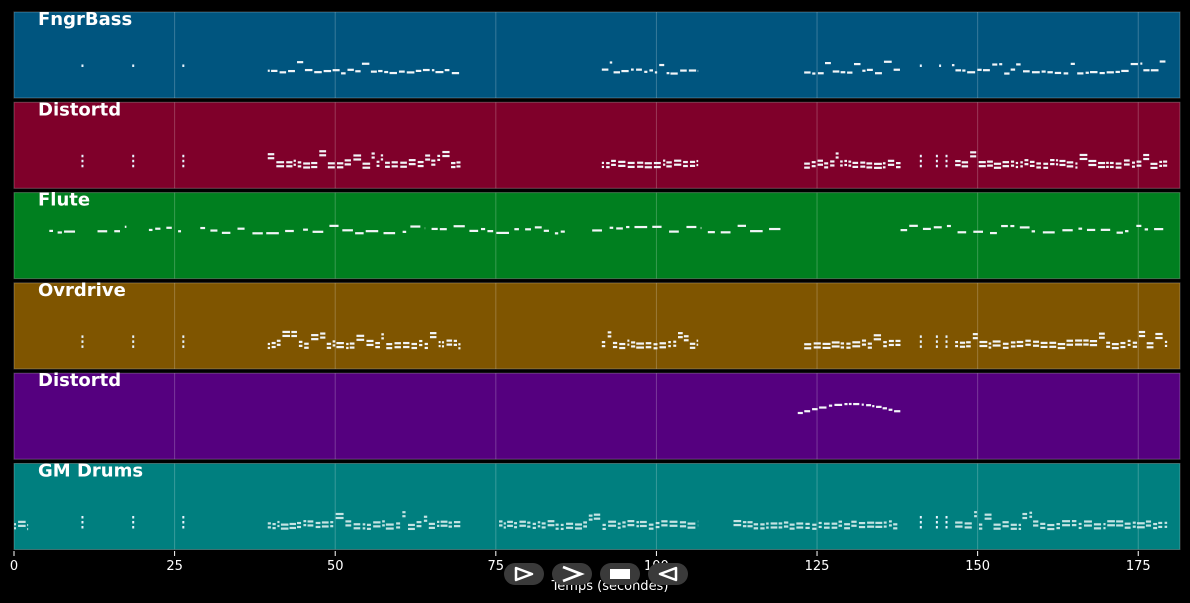 The width and height of the screenshot is (1190, 603). I want to click on back-icon, so click(668, 574).